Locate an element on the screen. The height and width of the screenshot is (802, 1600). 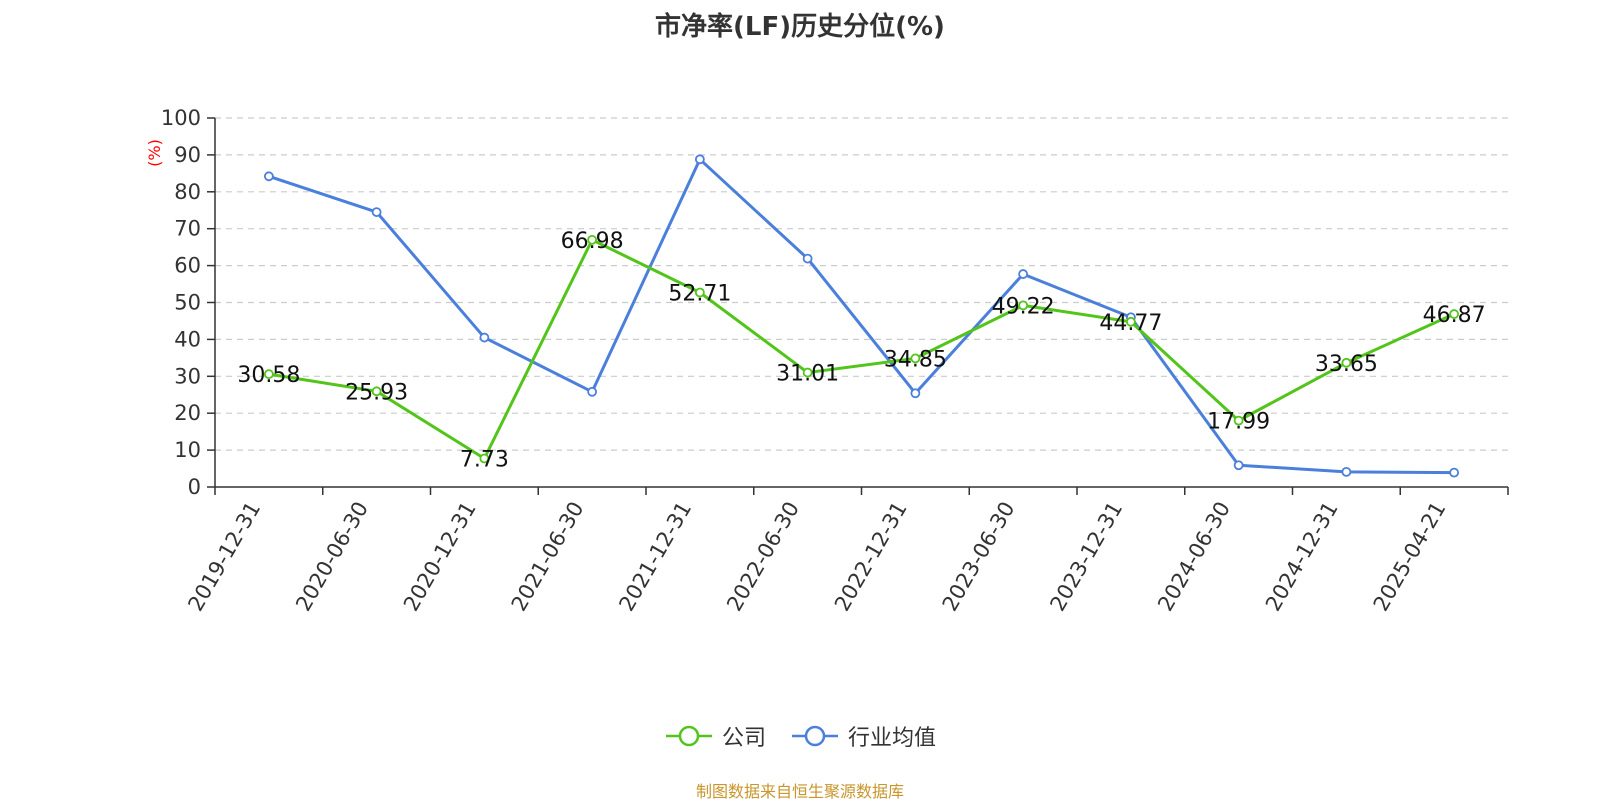
data-label: 17.99 is located at coordinates (1238, 422).